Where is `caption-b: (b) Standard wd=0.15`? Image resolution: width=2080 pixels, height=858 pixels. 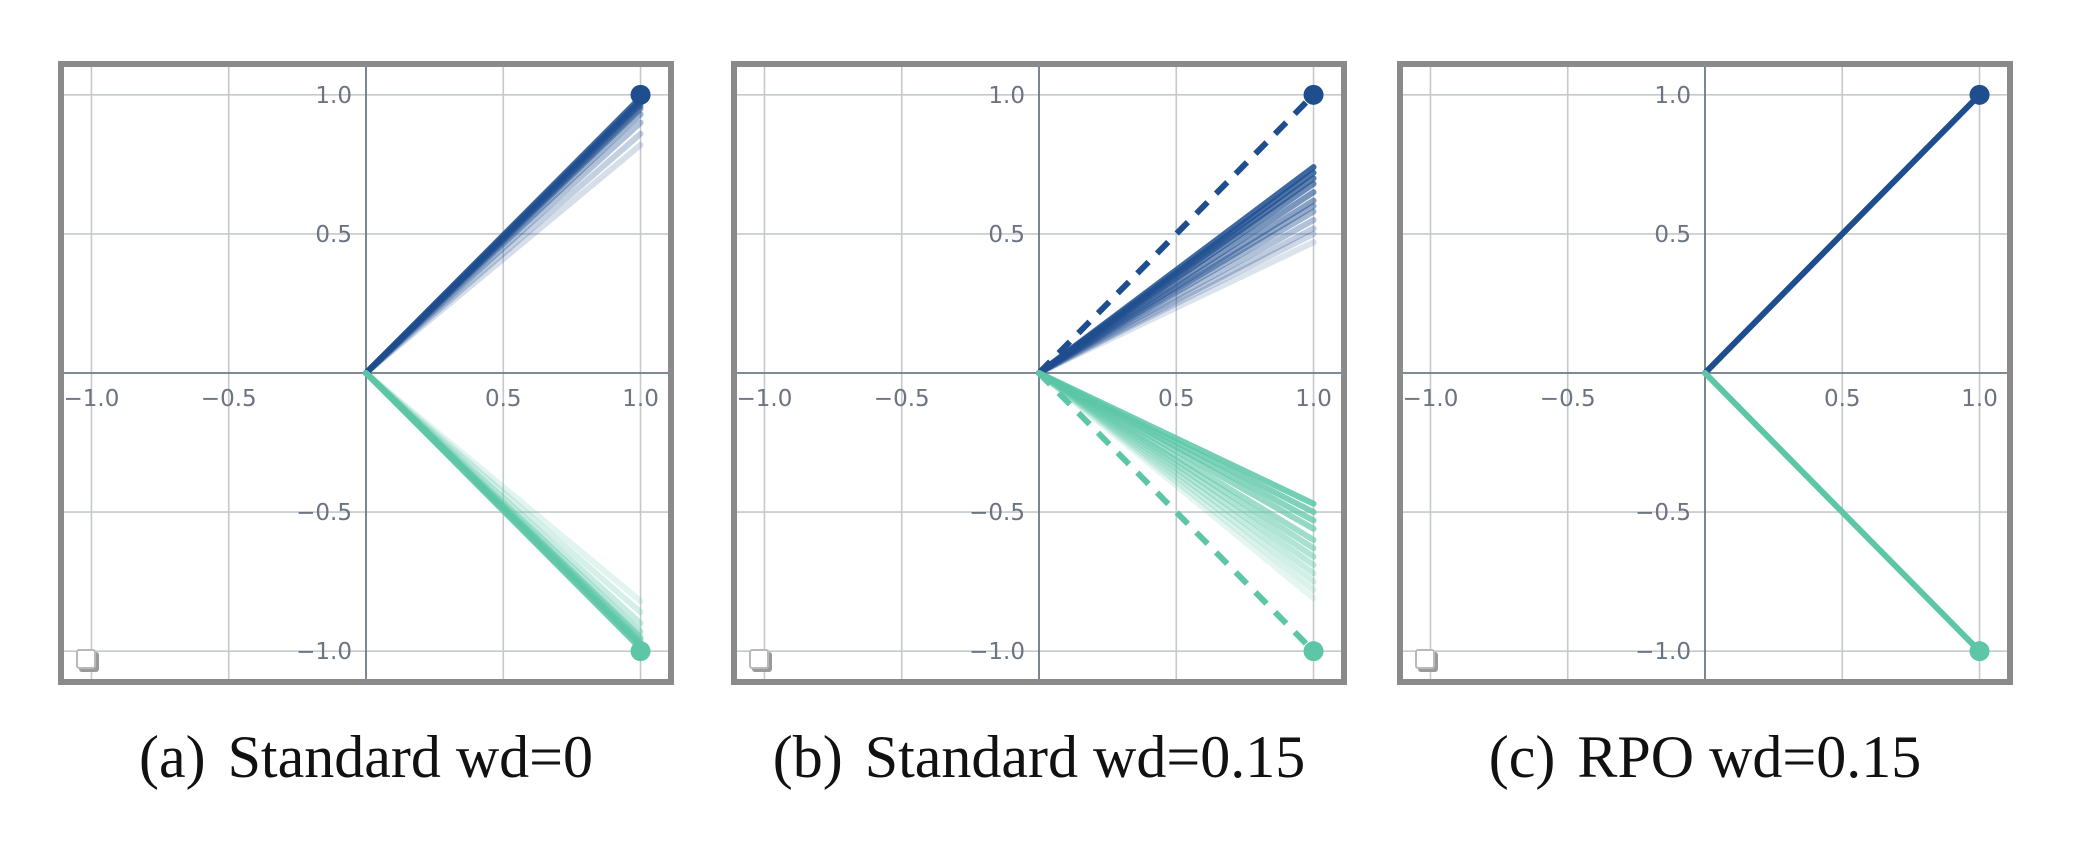
caption-b: (b) Standard wd=0.15 is located at coordinates (1039, 757).